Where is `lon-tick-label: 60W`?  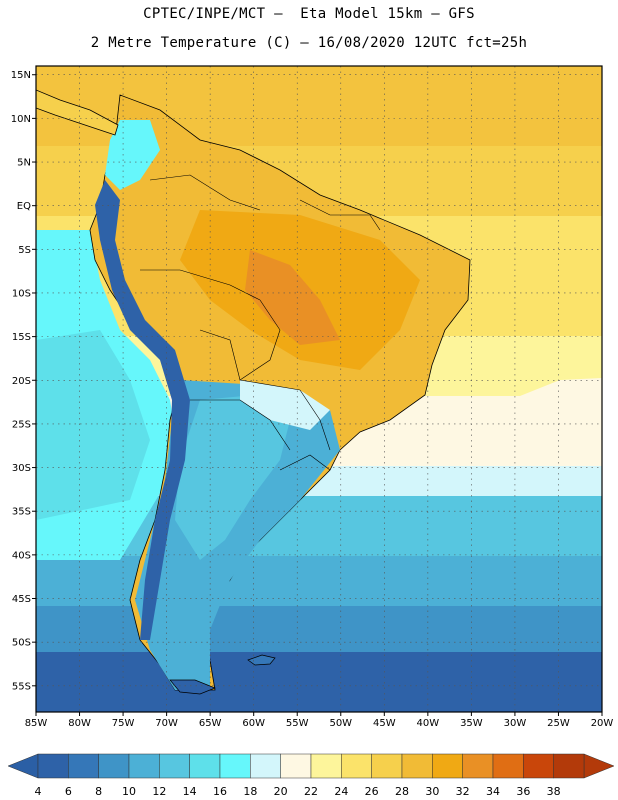
lon-tick-label: 60W is located at coordinates (253, 723).